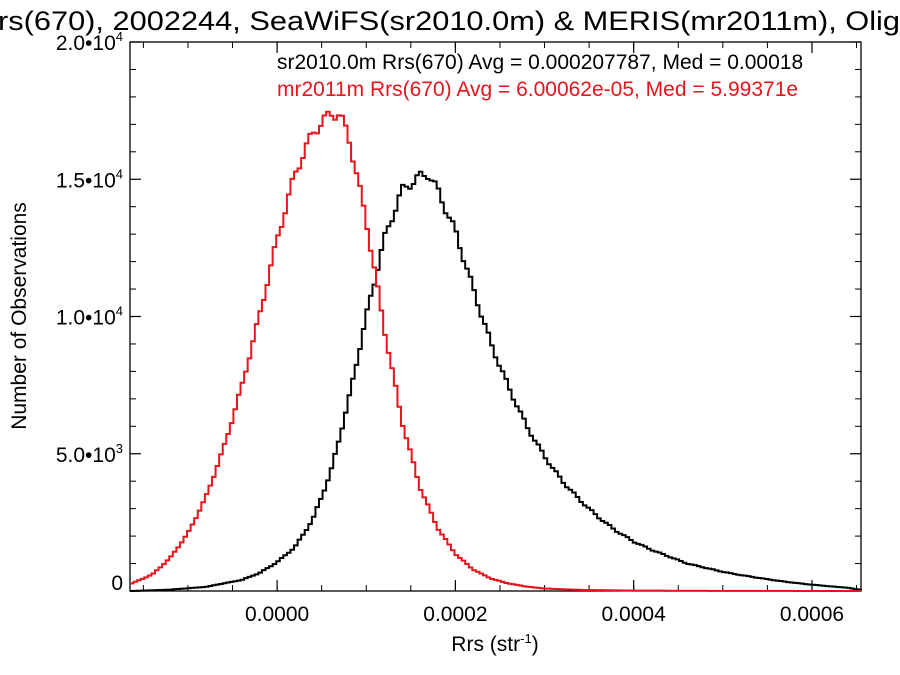 The width and height of the screenshot is (900, 675). Describe the element at coordinates (89, 454) in the screenshot. I see `y-tick-label: 5.0•103` at that location.